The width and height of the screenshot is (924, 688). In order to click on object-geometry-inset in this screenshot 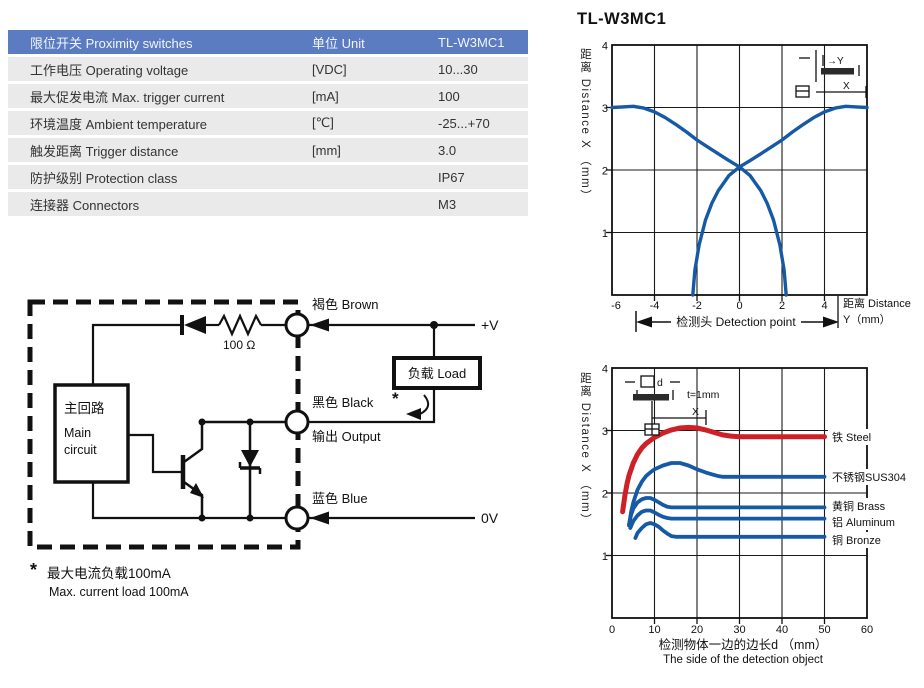, I will do `click(666, 405)`.